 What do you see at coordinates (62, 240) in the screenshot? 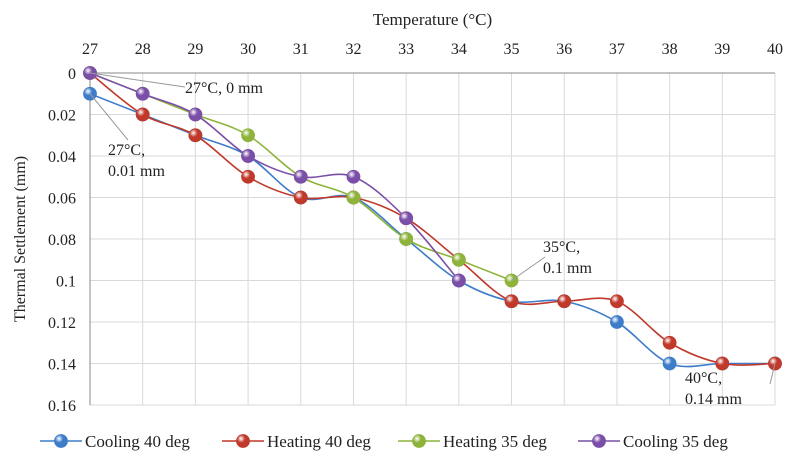
I see `y-tick-label: 0.08` at bounding box center [62, 240].